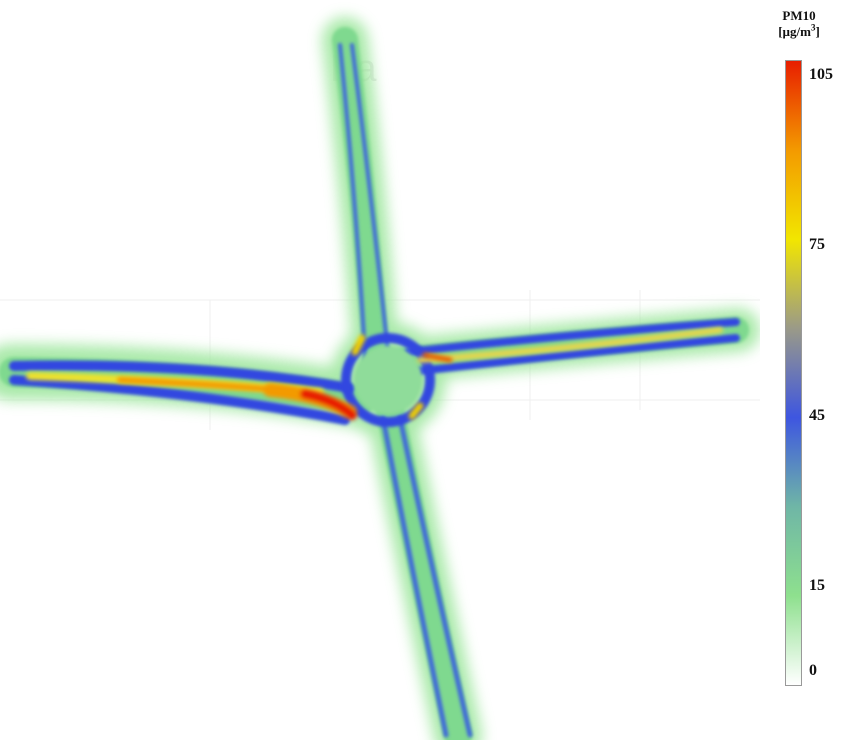 The height and width of the screenshot is (740, 842). Describe the element at coordinates (799, 15) in the screenshot. I see `legend-title-pollutant: PM10` at that location.